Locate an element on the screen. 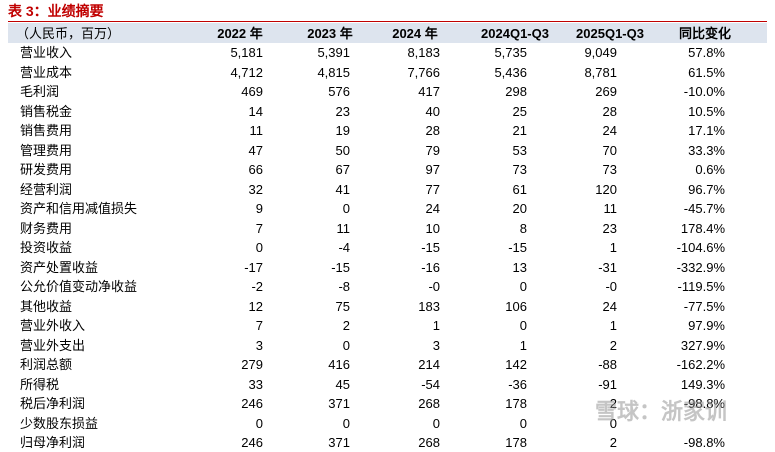 This screenshot has height=452, width=775. cell: 178 is located at coordinates (516, 442).